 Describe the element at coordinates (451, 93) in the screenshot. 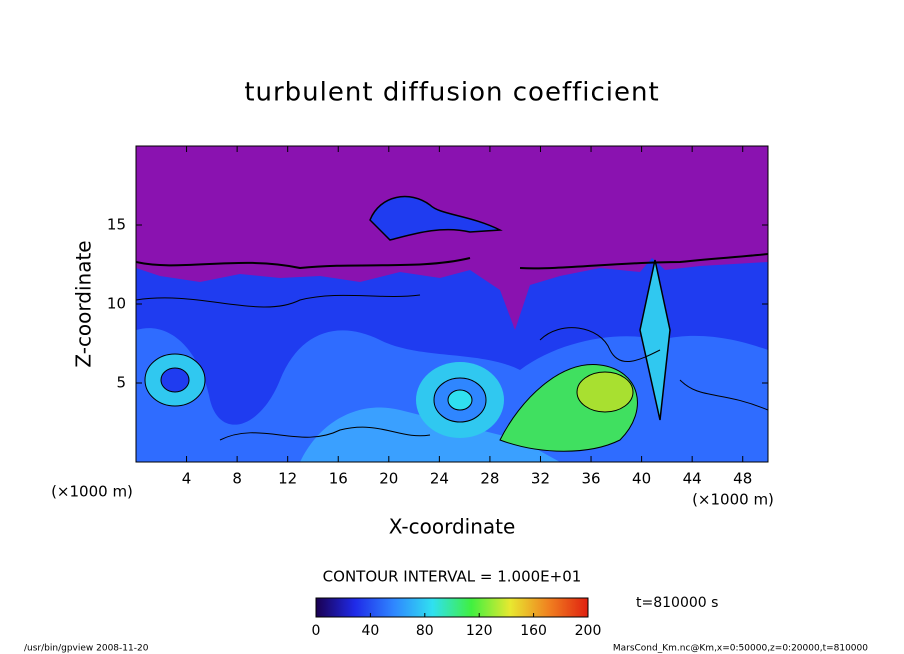

I see `chart-title: turbulent diffusion coefficient` at that location.